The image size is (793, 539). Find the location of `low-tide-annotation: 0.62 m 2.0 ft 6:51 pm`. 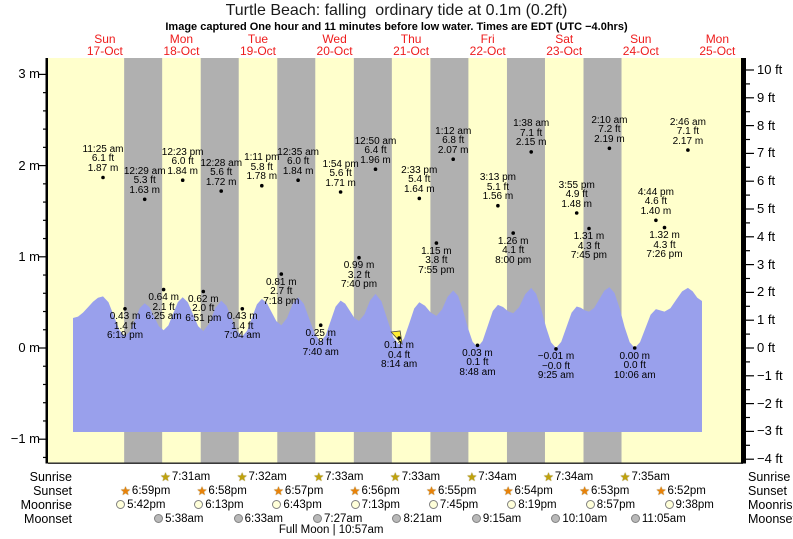

low-tide-annotation: 0.62 m 2.0 ft 6:51 pm is located at coordinates (203, 309).